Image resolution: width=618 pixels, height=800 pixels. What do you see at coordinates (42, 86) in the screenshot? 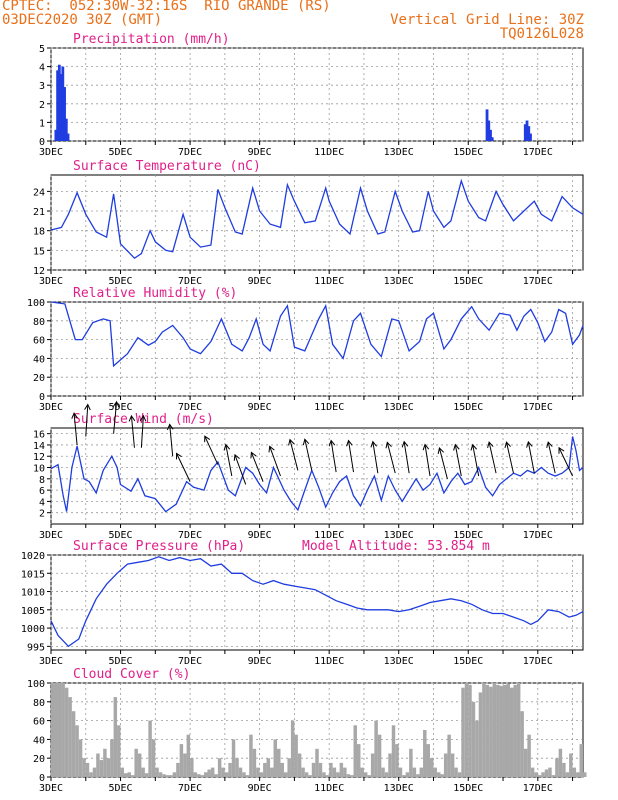
I see `y-tick-label: 3` at bounding box center [42, 86].